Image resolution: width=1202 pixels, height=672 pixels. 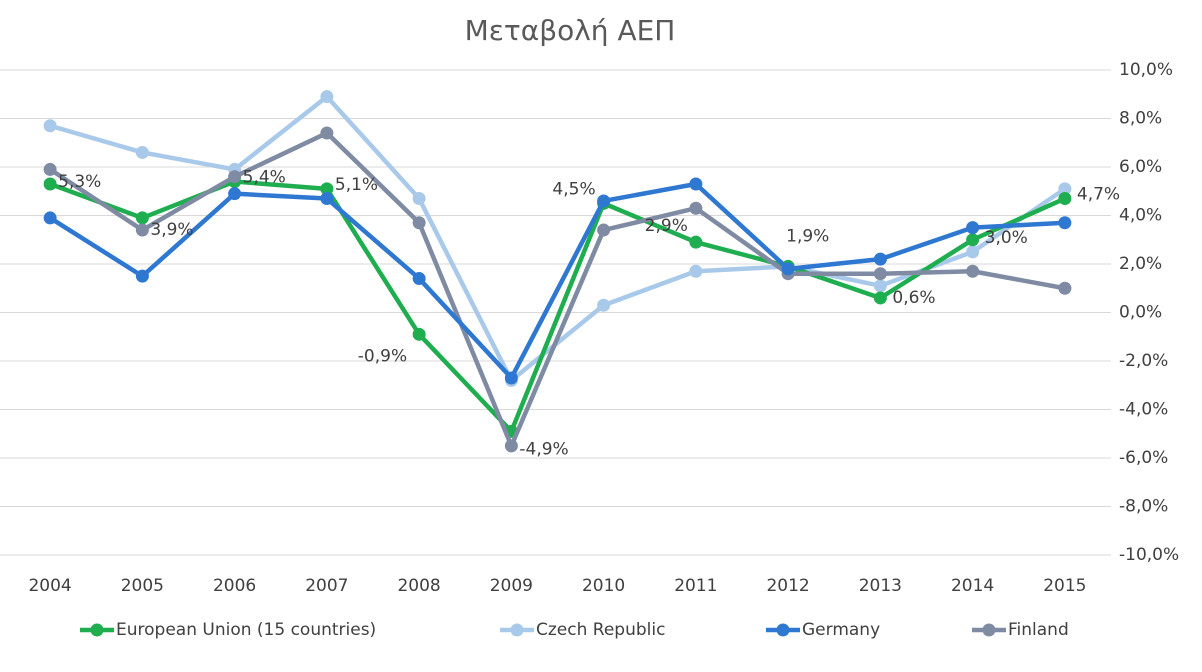 I want to click on legend-label: Czech Republic, so click(x=600, y=630).